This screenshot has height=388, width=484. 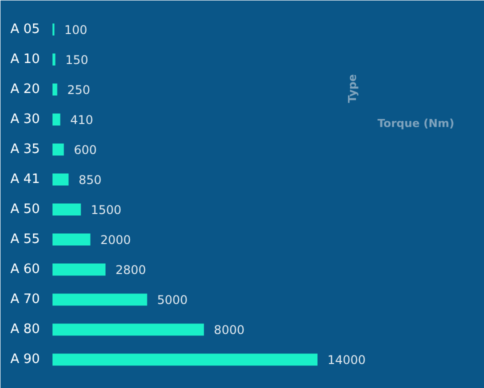 I want to click on y-tick-label: A 90, so click(x=25, y=360).